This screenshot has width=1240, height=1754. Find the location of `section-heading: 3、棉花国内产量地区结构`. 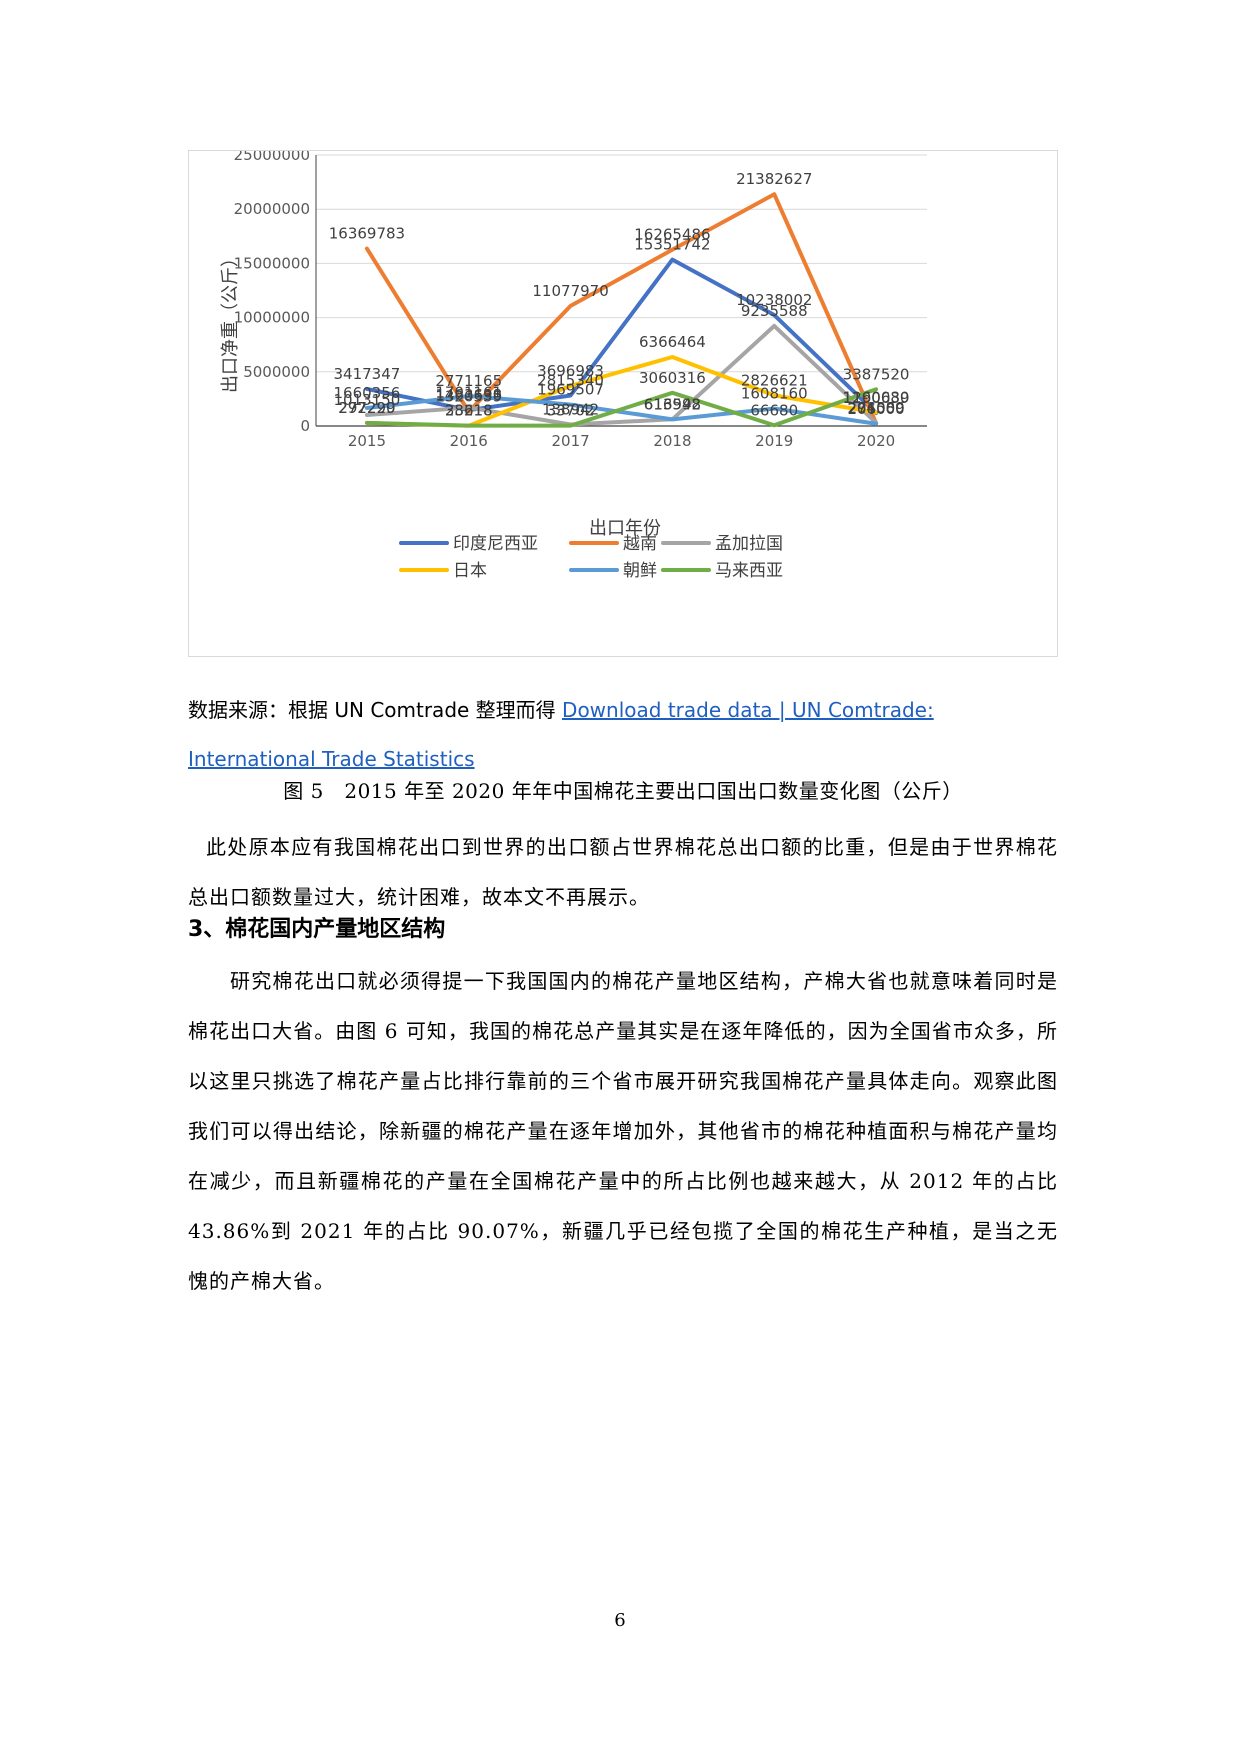

section-heading: 3、棉花国内产量地区结构 is located at coordinates (317, 929).